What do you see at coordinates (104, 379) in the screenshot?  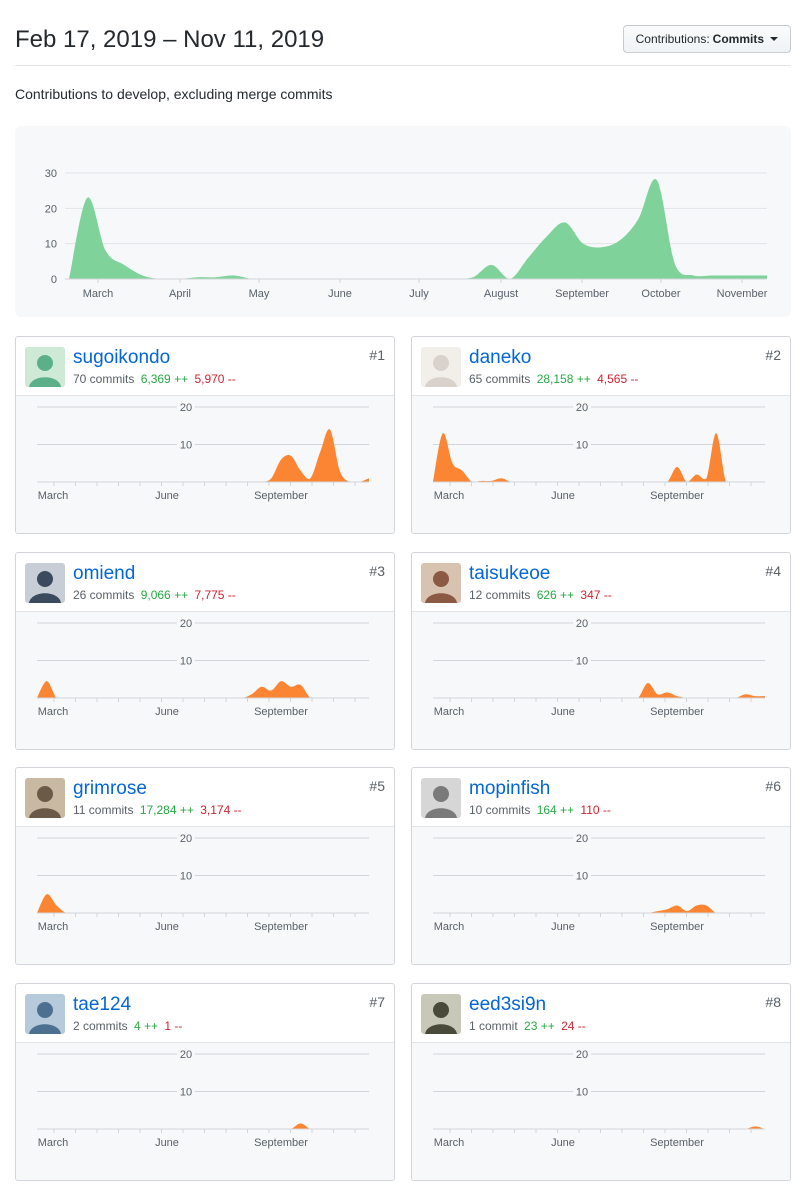 I see `commits-count-link: 70 commits` at bounding box center [104, 379].